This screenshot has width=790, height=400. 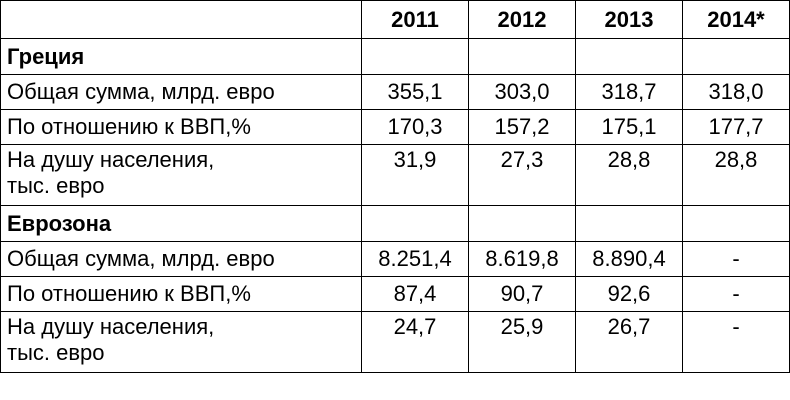 I want to click on section-title: Еврозона, so click(x=181, y=223).